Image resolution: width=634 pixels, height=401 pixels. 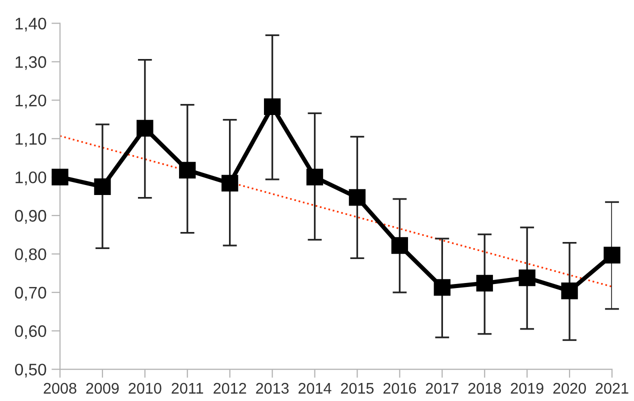 What do you see at coordinates (31, 63) in the screenshot?
I see `y-tick-label: 1,30` at bounding box center [31, 63].